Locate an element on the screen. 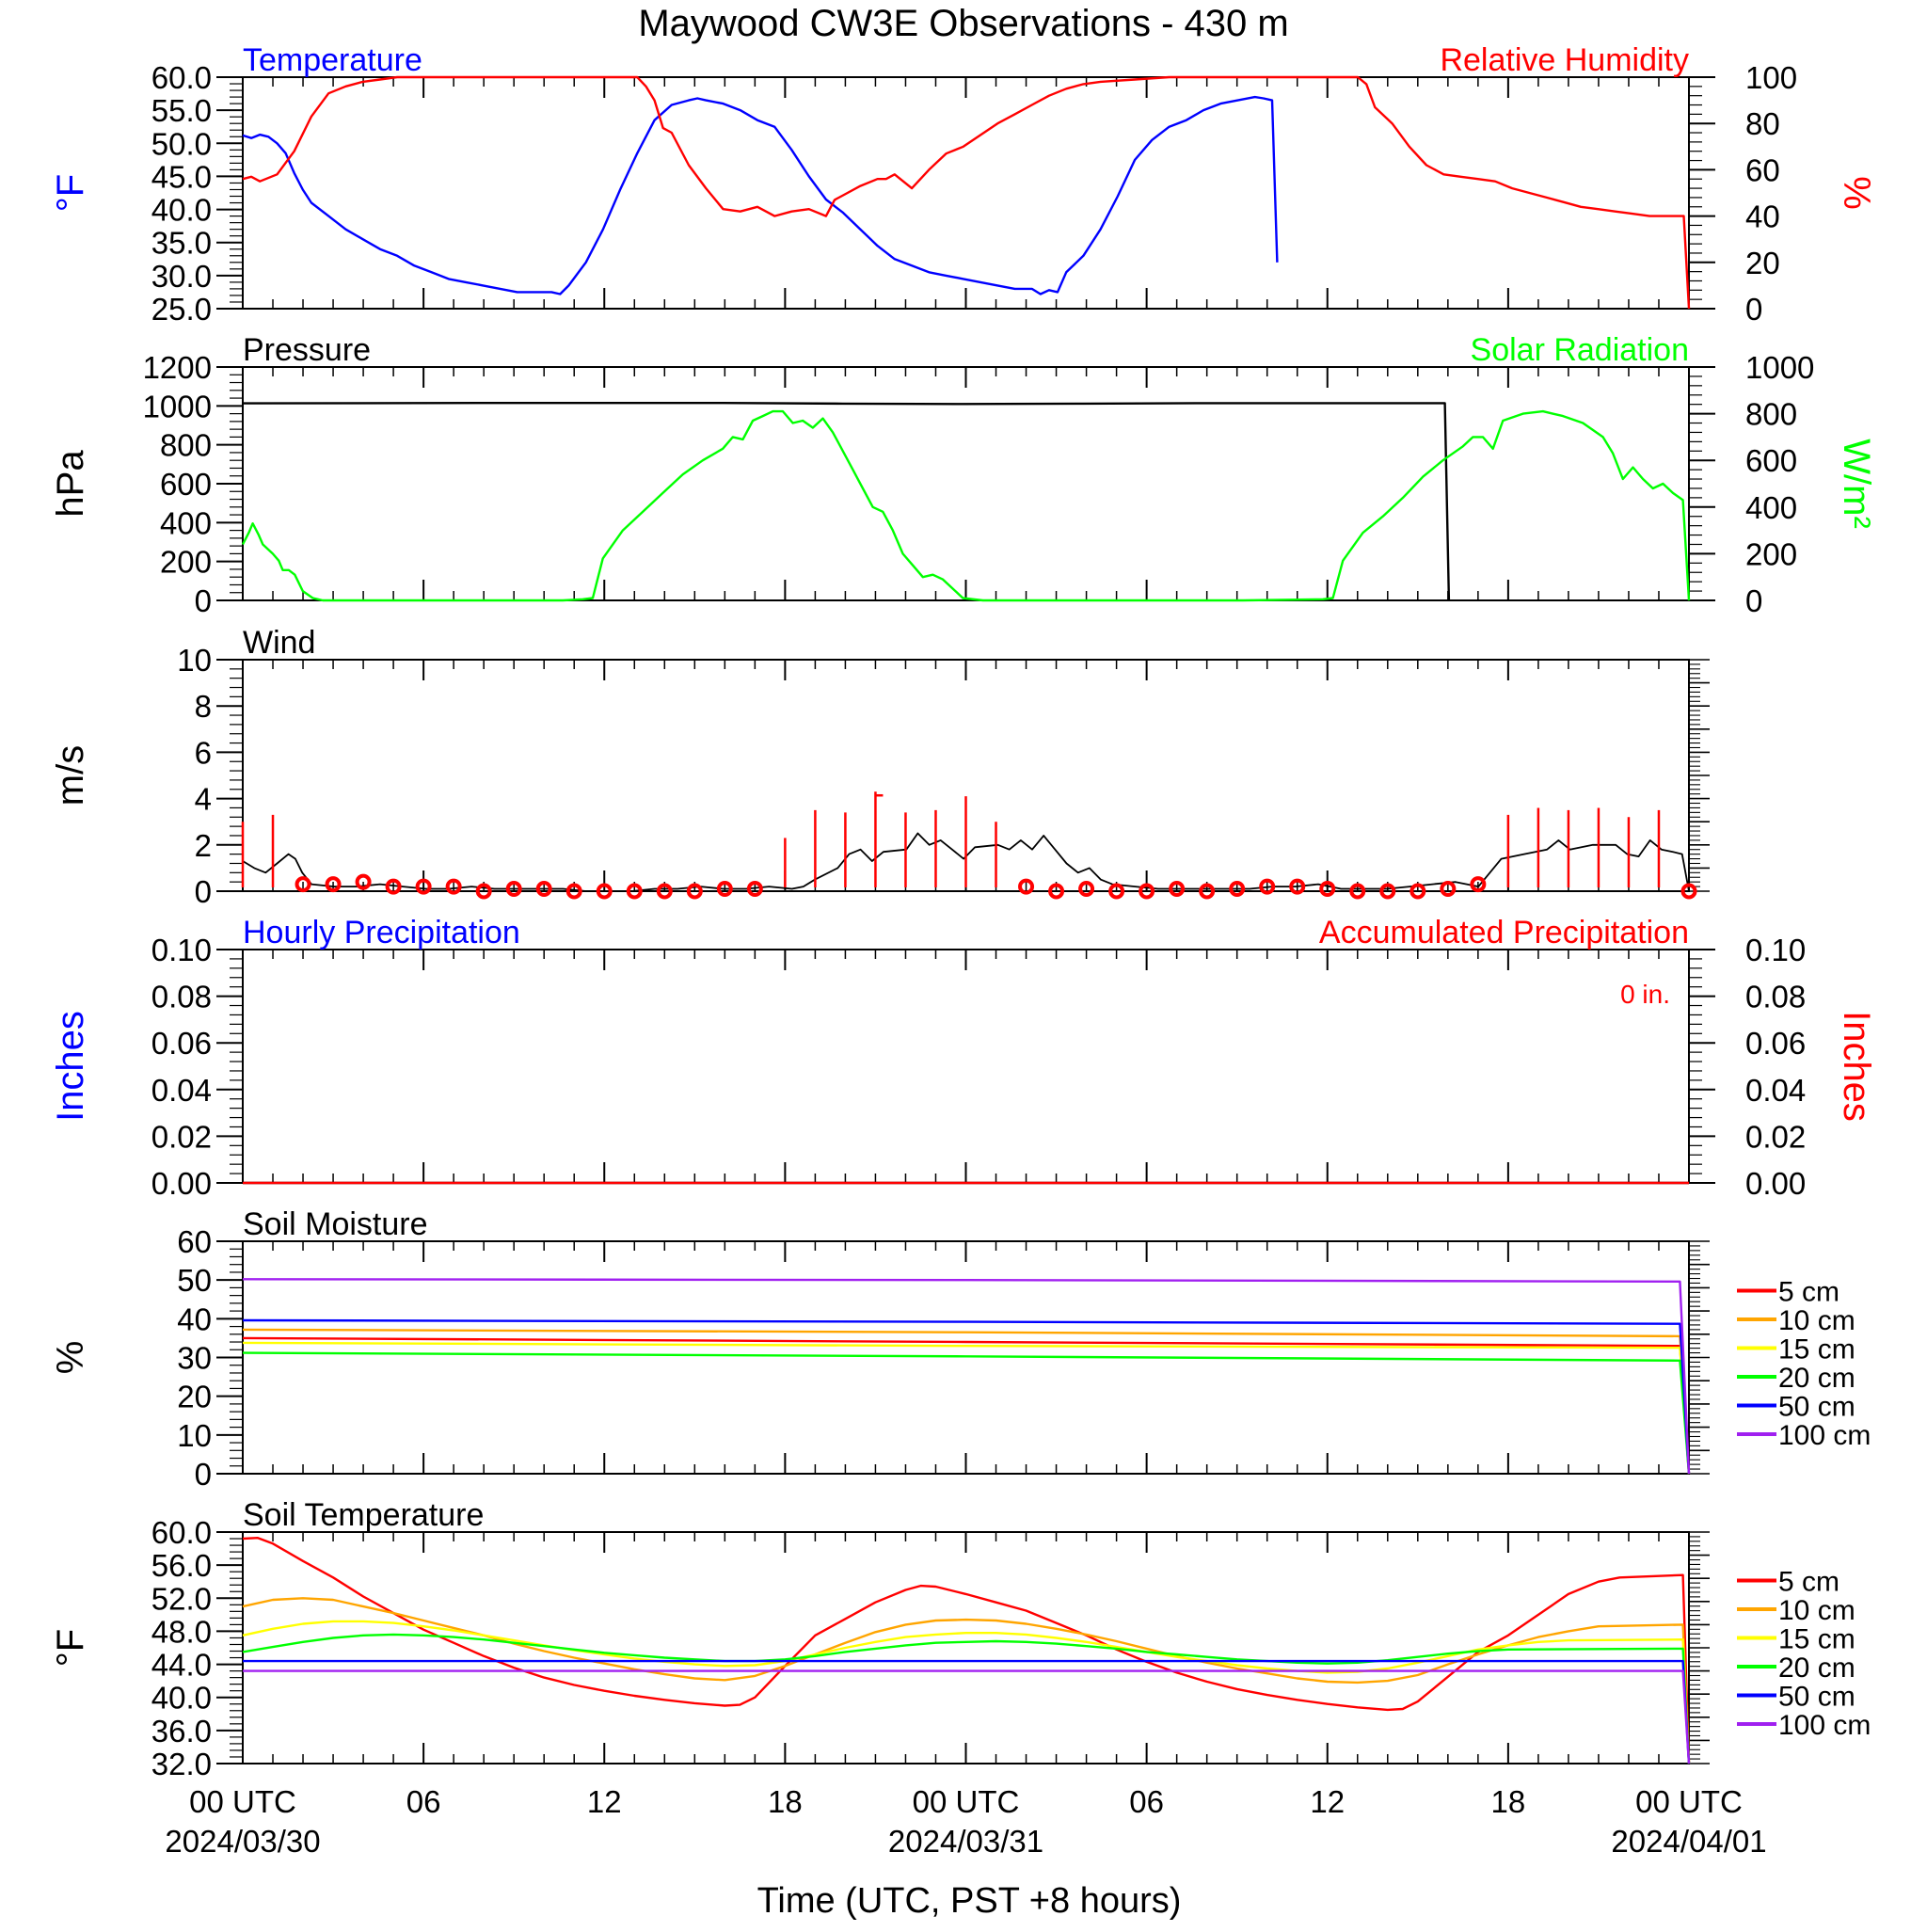  panel-title-left: Hourly Precipitation is located at coordinates (381, 932).